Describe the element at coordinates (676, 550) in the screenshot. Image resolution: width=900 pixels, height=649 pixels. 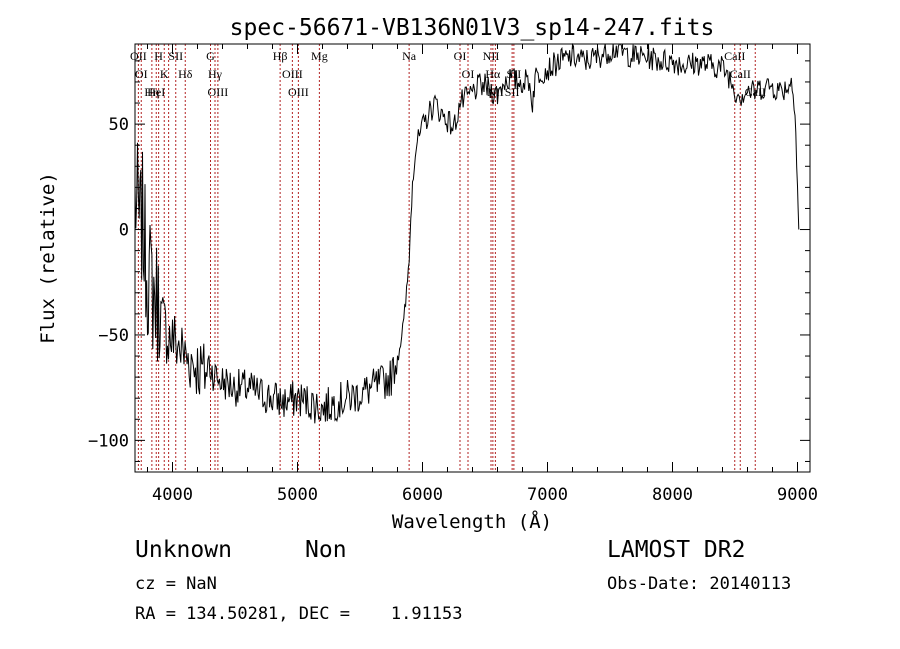
I see `survey-name: LAMOST DR2` at that location.